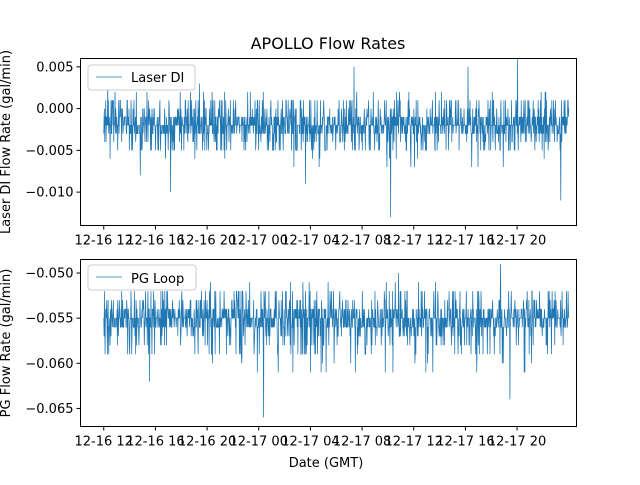 Image resolution: width=640 pixels, height=485 pixels. I want to click on pg-loop-y-axis-label: PG Flow Rate (gal/min), so click(7, 343).